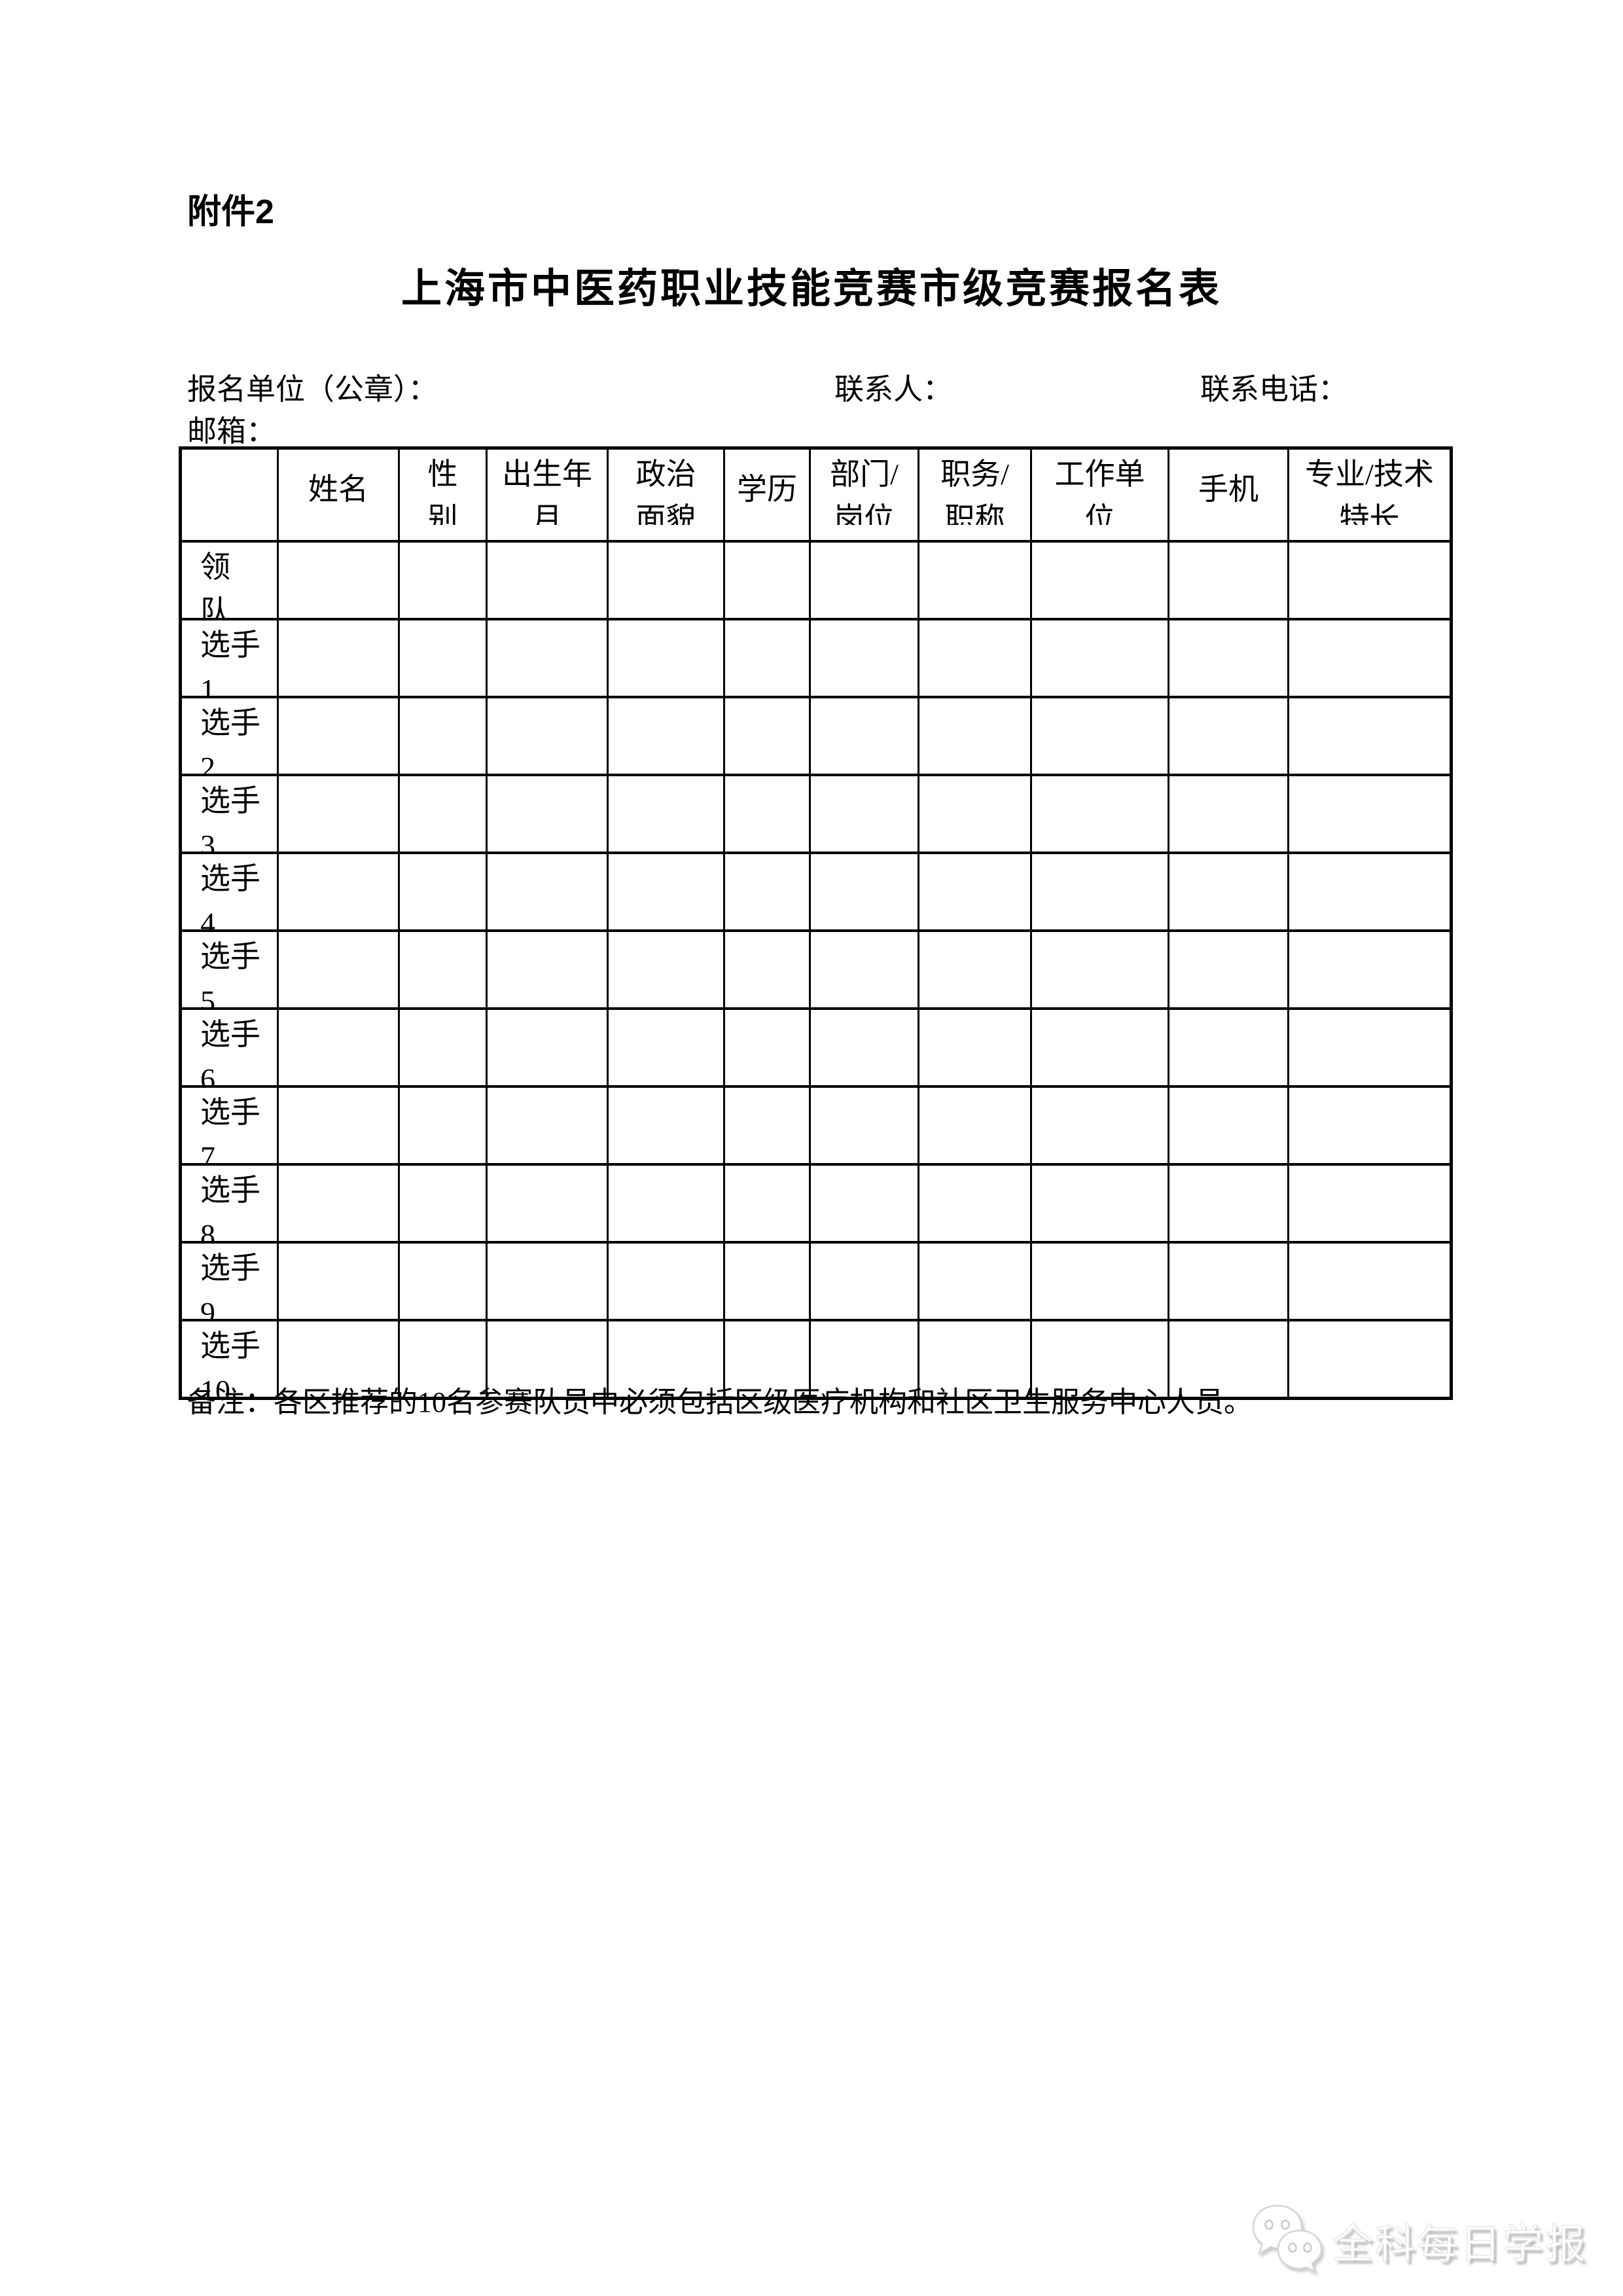  I want to click on table-row-player5: 选手 5, so click(815, 969).